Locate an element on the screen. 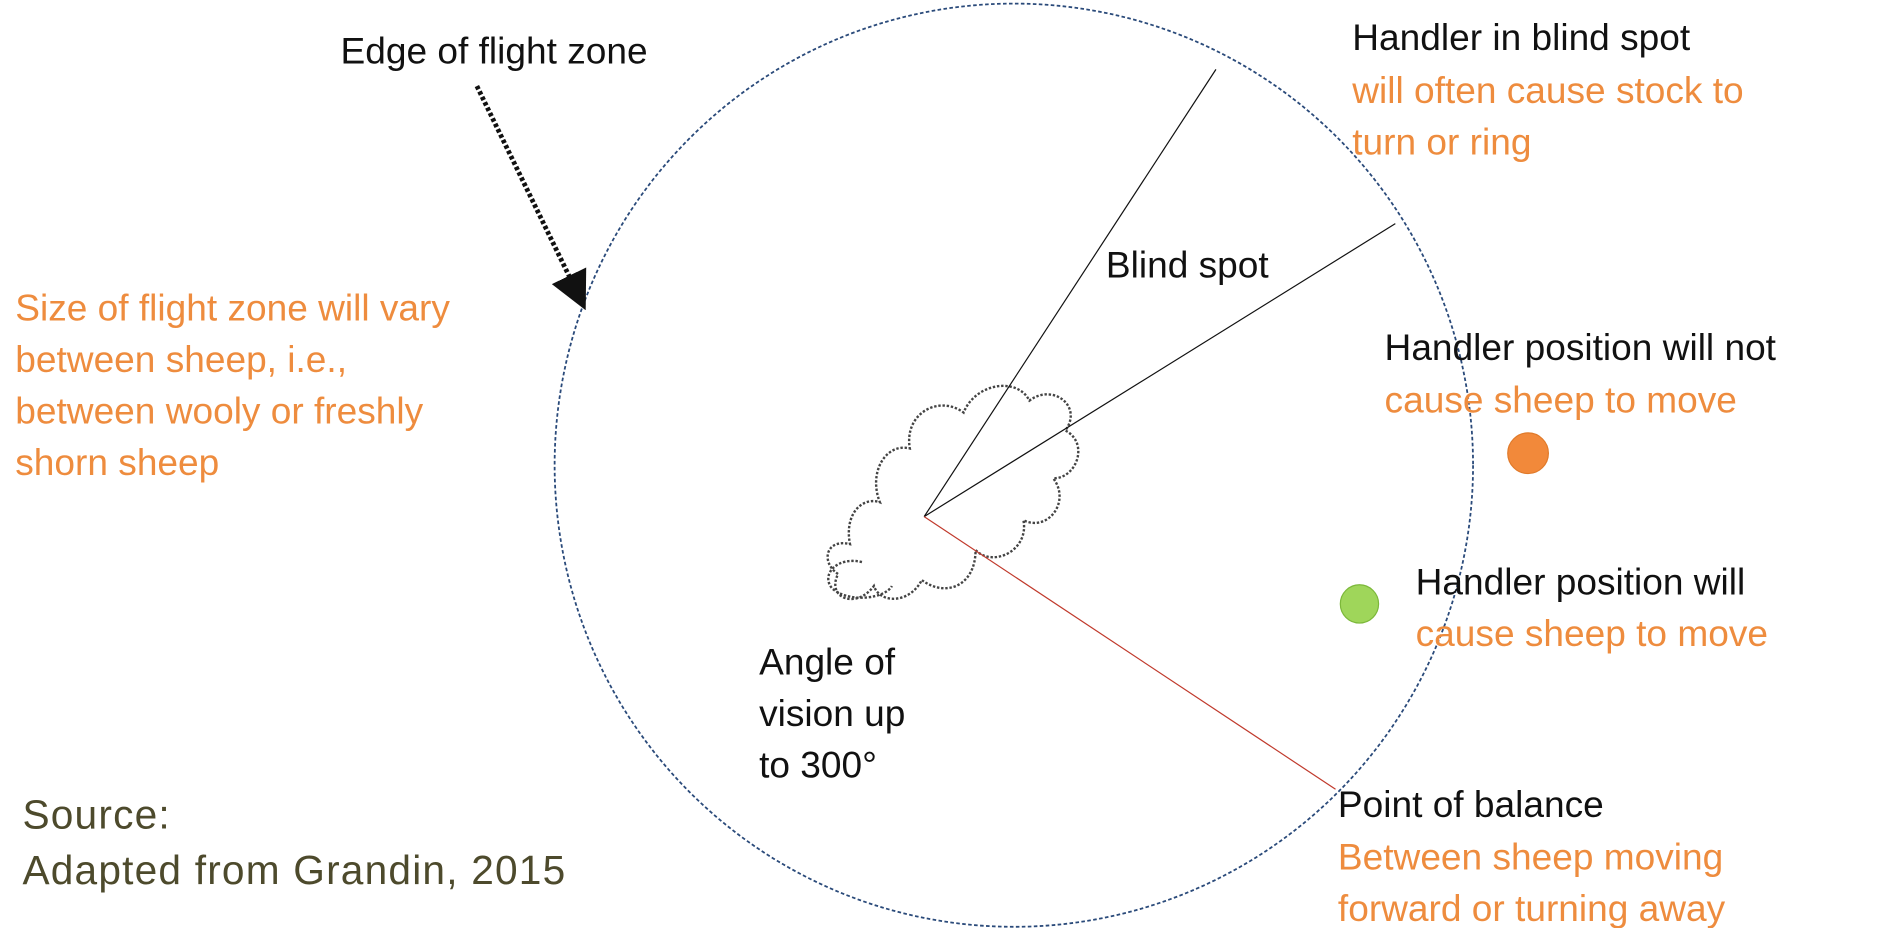 Image resolution: width=1877 pixels, height=928 pixels. label-line: will often cause stock to is located at coordinates (1547, 90).